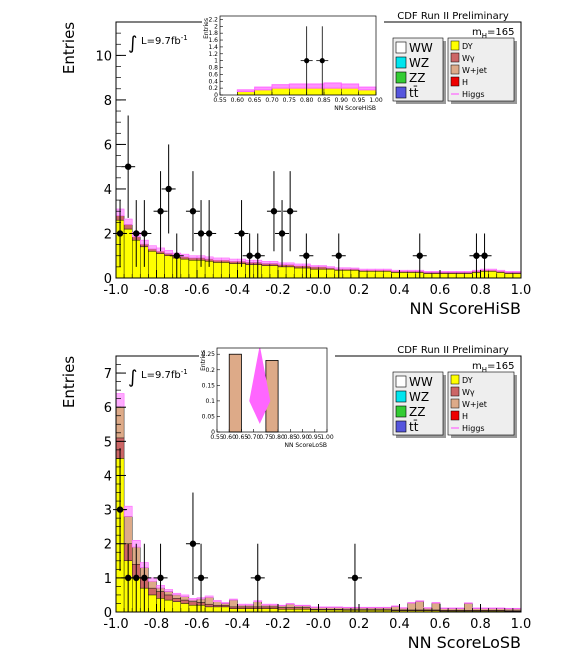 The image size is (567, 667). I want to click on bottom-inset-x-tick-label: 1.00, so click(327, 437).